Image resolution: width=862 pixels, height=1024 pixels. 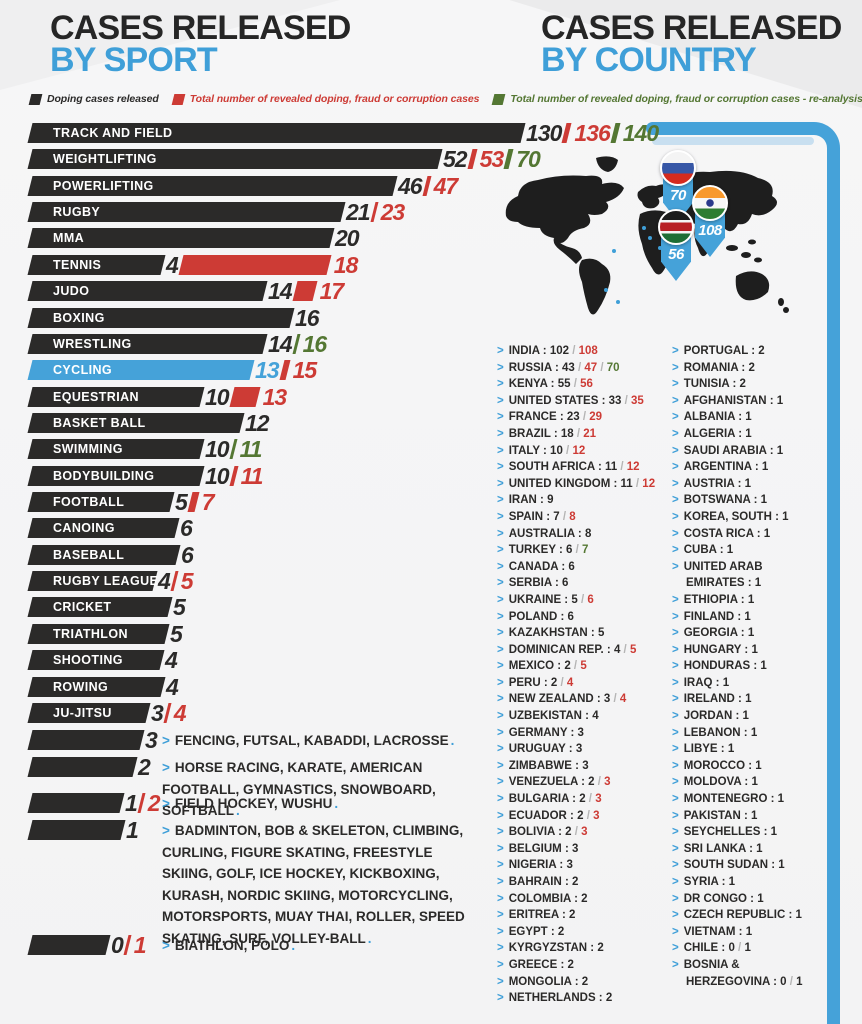 I want to click on sport-row: EQUESTRIAN 10 13, so click(x=157, y=397).